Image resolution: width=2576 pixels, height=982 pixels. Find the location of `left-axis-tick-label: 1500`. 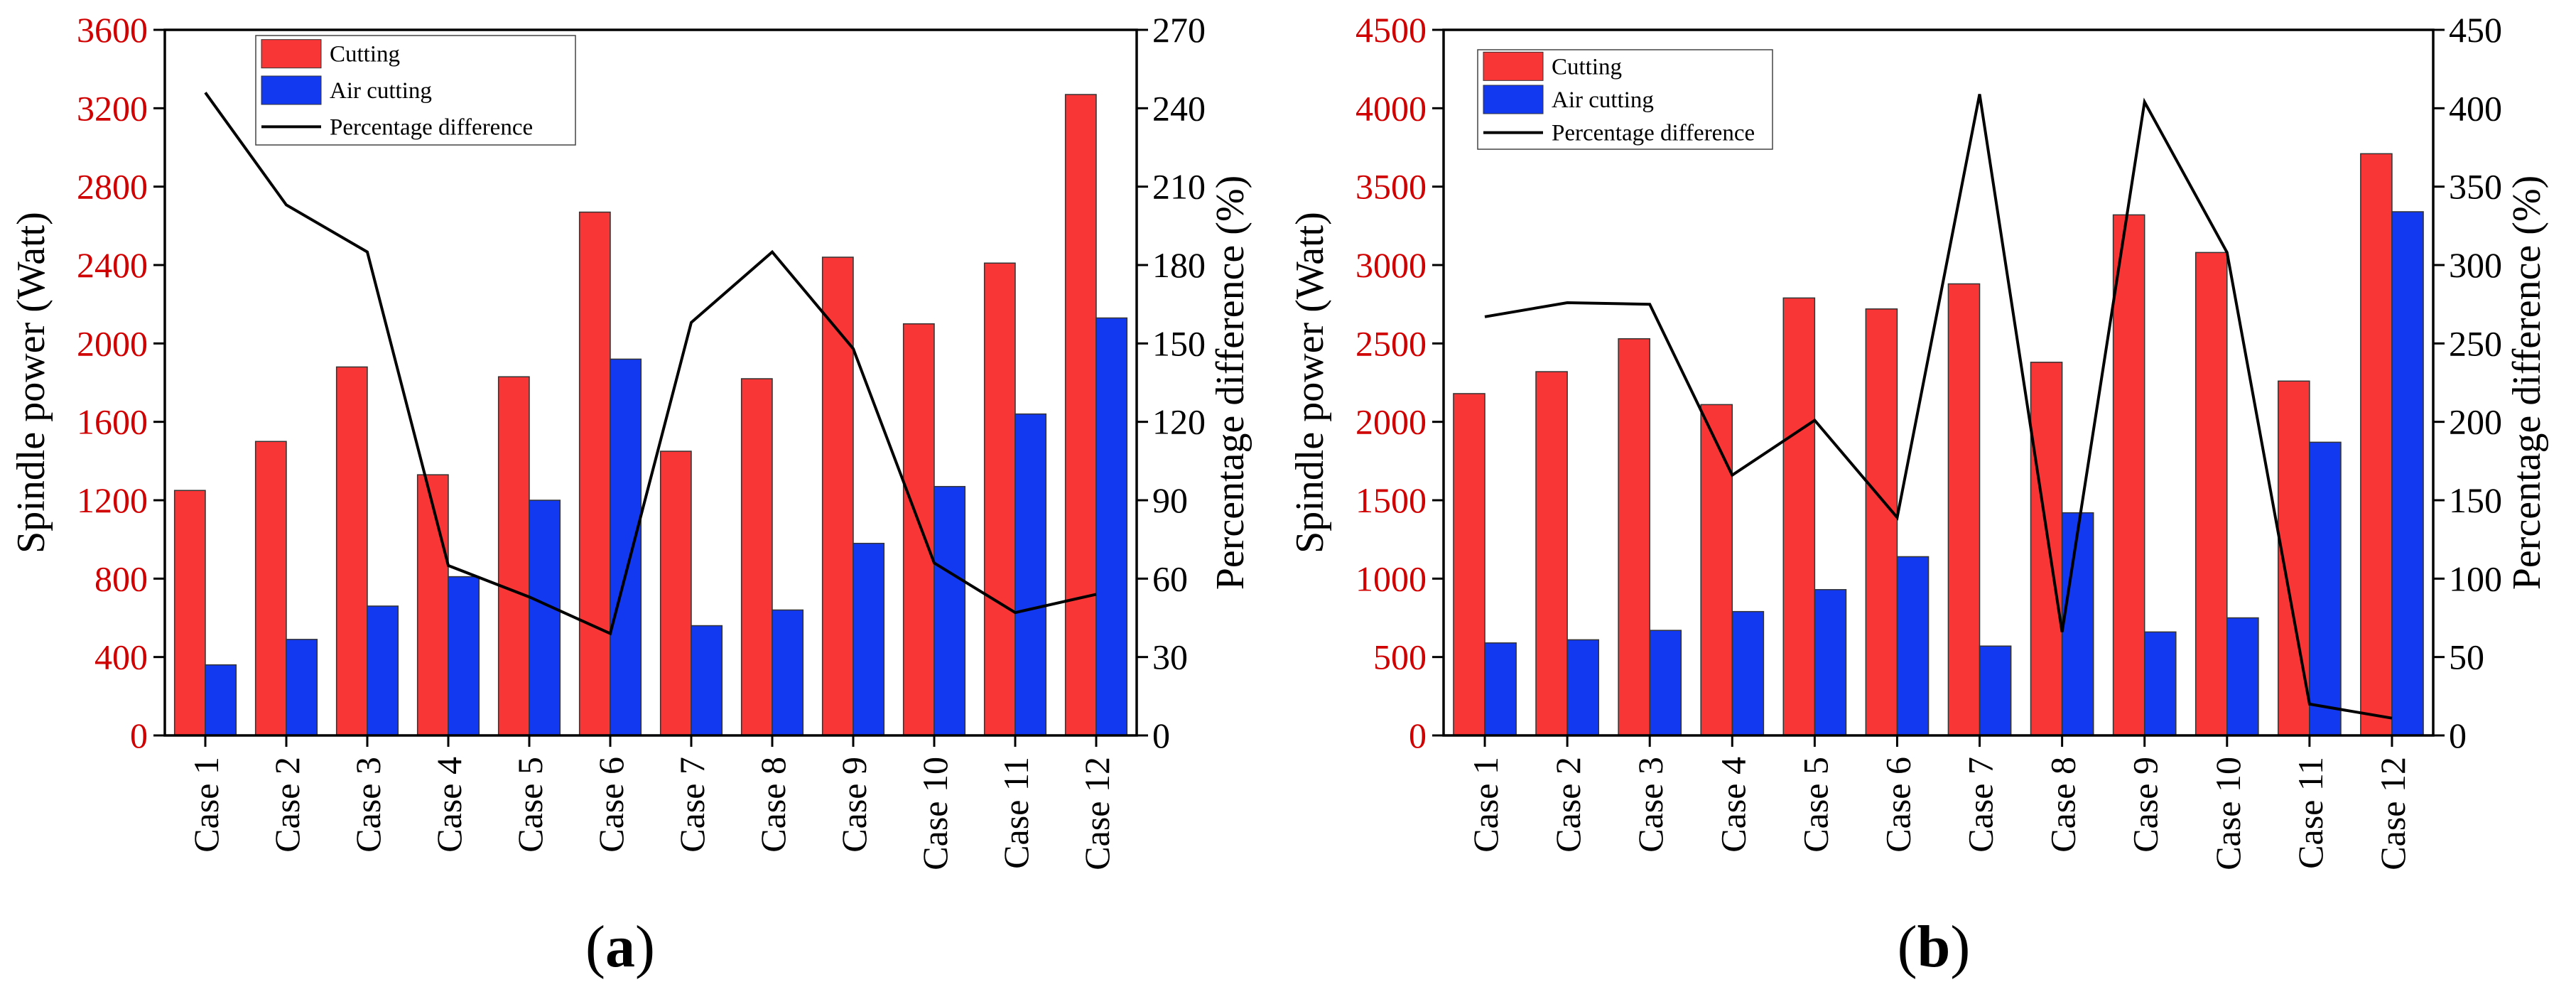

left-axis-tick-label: 1500 is located at coordinates (1391, 500).